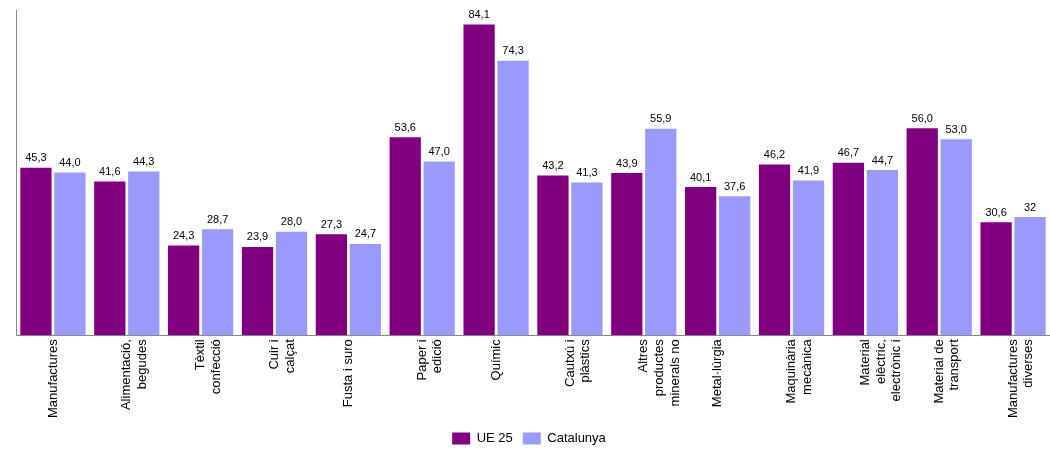  Describe the element at coordinates (439, 151) in the screenshot. I see `data-label: 47,0` at that location.